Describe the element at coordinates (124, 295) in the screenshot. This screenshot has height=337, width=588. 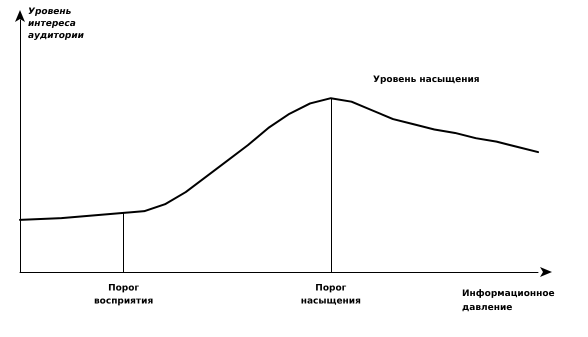
I see `x-tick-label: Порог восприятия` at that location.